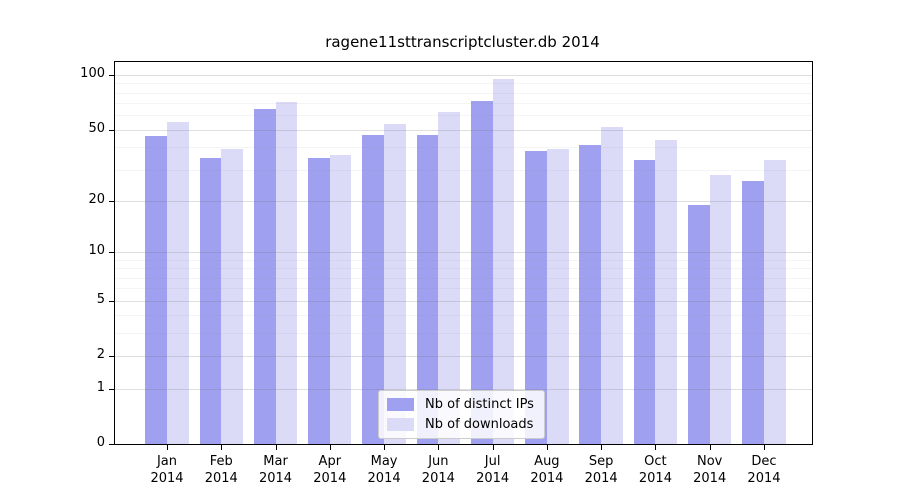 The image size is (900, 500). I want to click on x-tick-label: Sep 2014, so click(601, 470).